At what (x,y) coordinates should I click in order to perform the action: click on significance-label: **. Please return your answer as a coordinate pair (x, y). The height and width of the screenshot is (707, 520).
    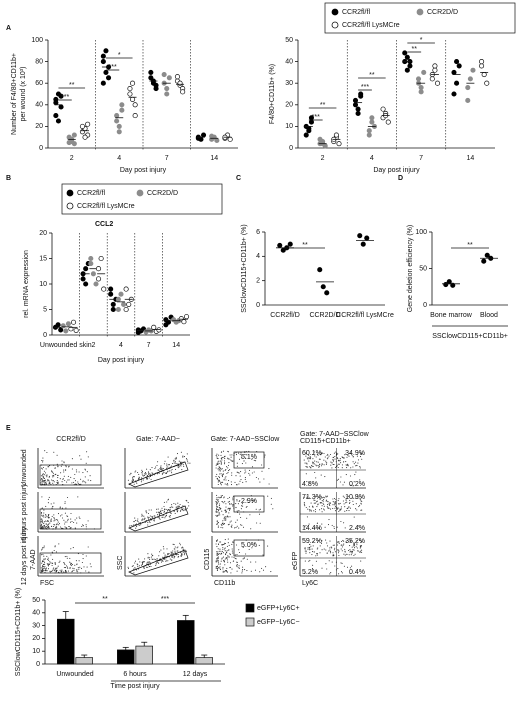
    Looking at the image, I should click on (105, 599).